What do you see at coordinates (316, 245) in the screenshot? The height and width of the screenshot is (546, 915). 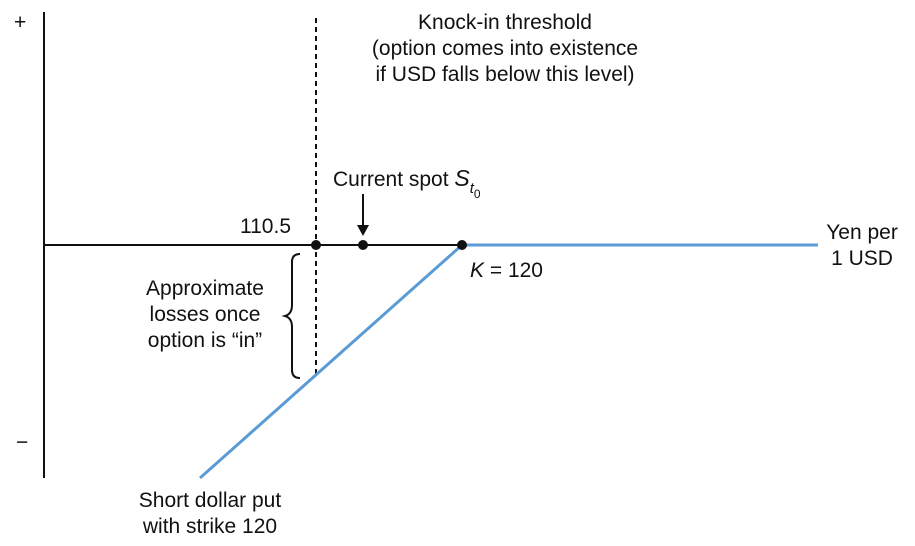 I see `threshold-point` at bounding box center [316, 245].